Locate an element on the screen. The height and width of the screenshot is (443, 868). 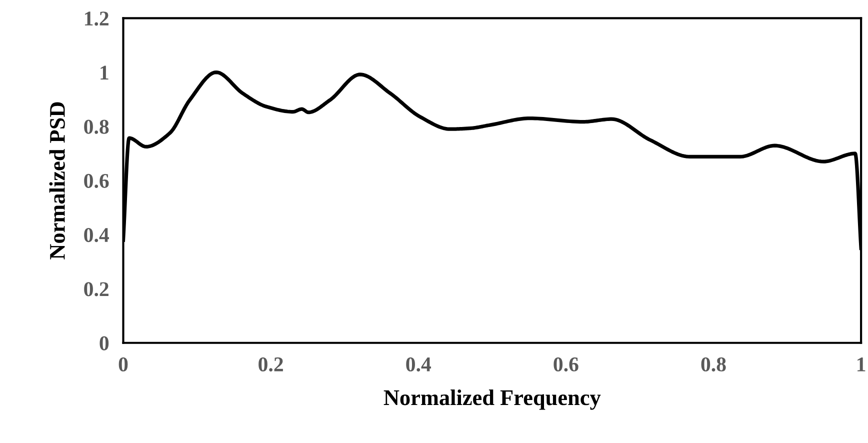
x-tick-label: 0.6 is located at coordinates (566, 364).